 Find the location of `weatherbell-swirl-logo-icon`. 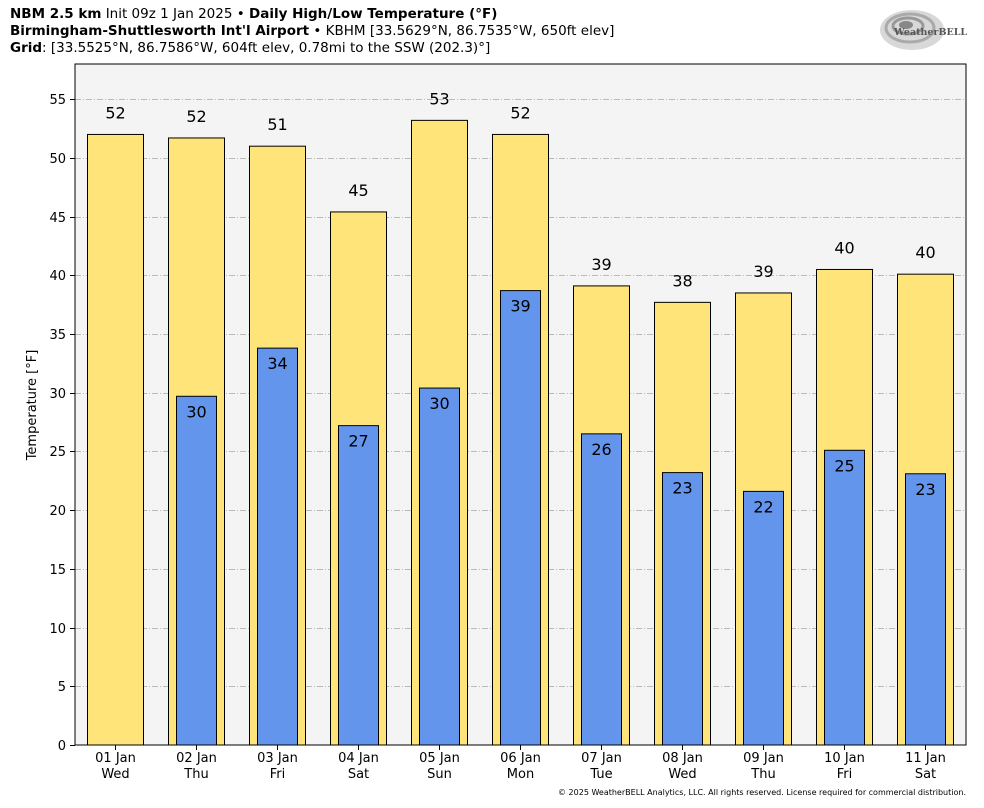

weatherbell-swirl-logo-icon is located at coordinates (912, 30).